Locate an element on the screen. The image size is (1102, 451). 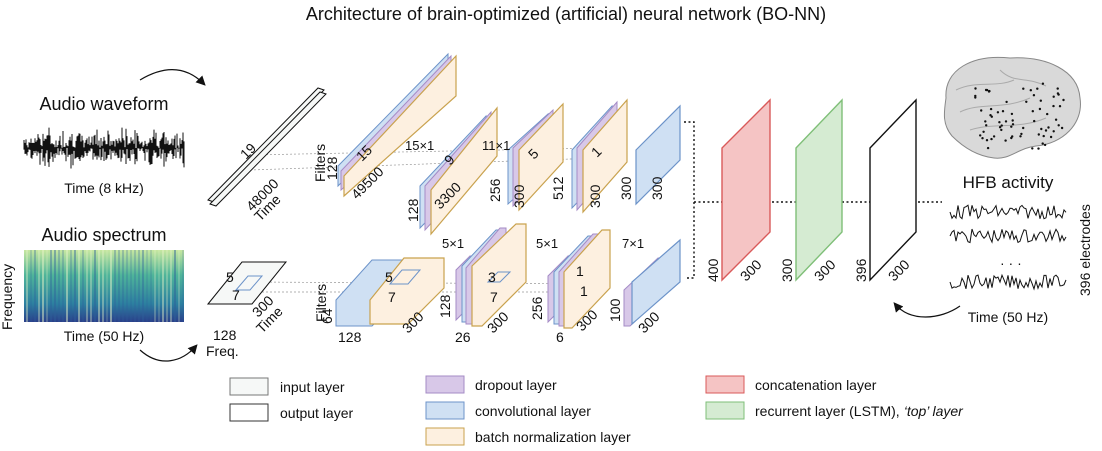
bottom-block-1-width: 128 is located at coordinates (350, 337).